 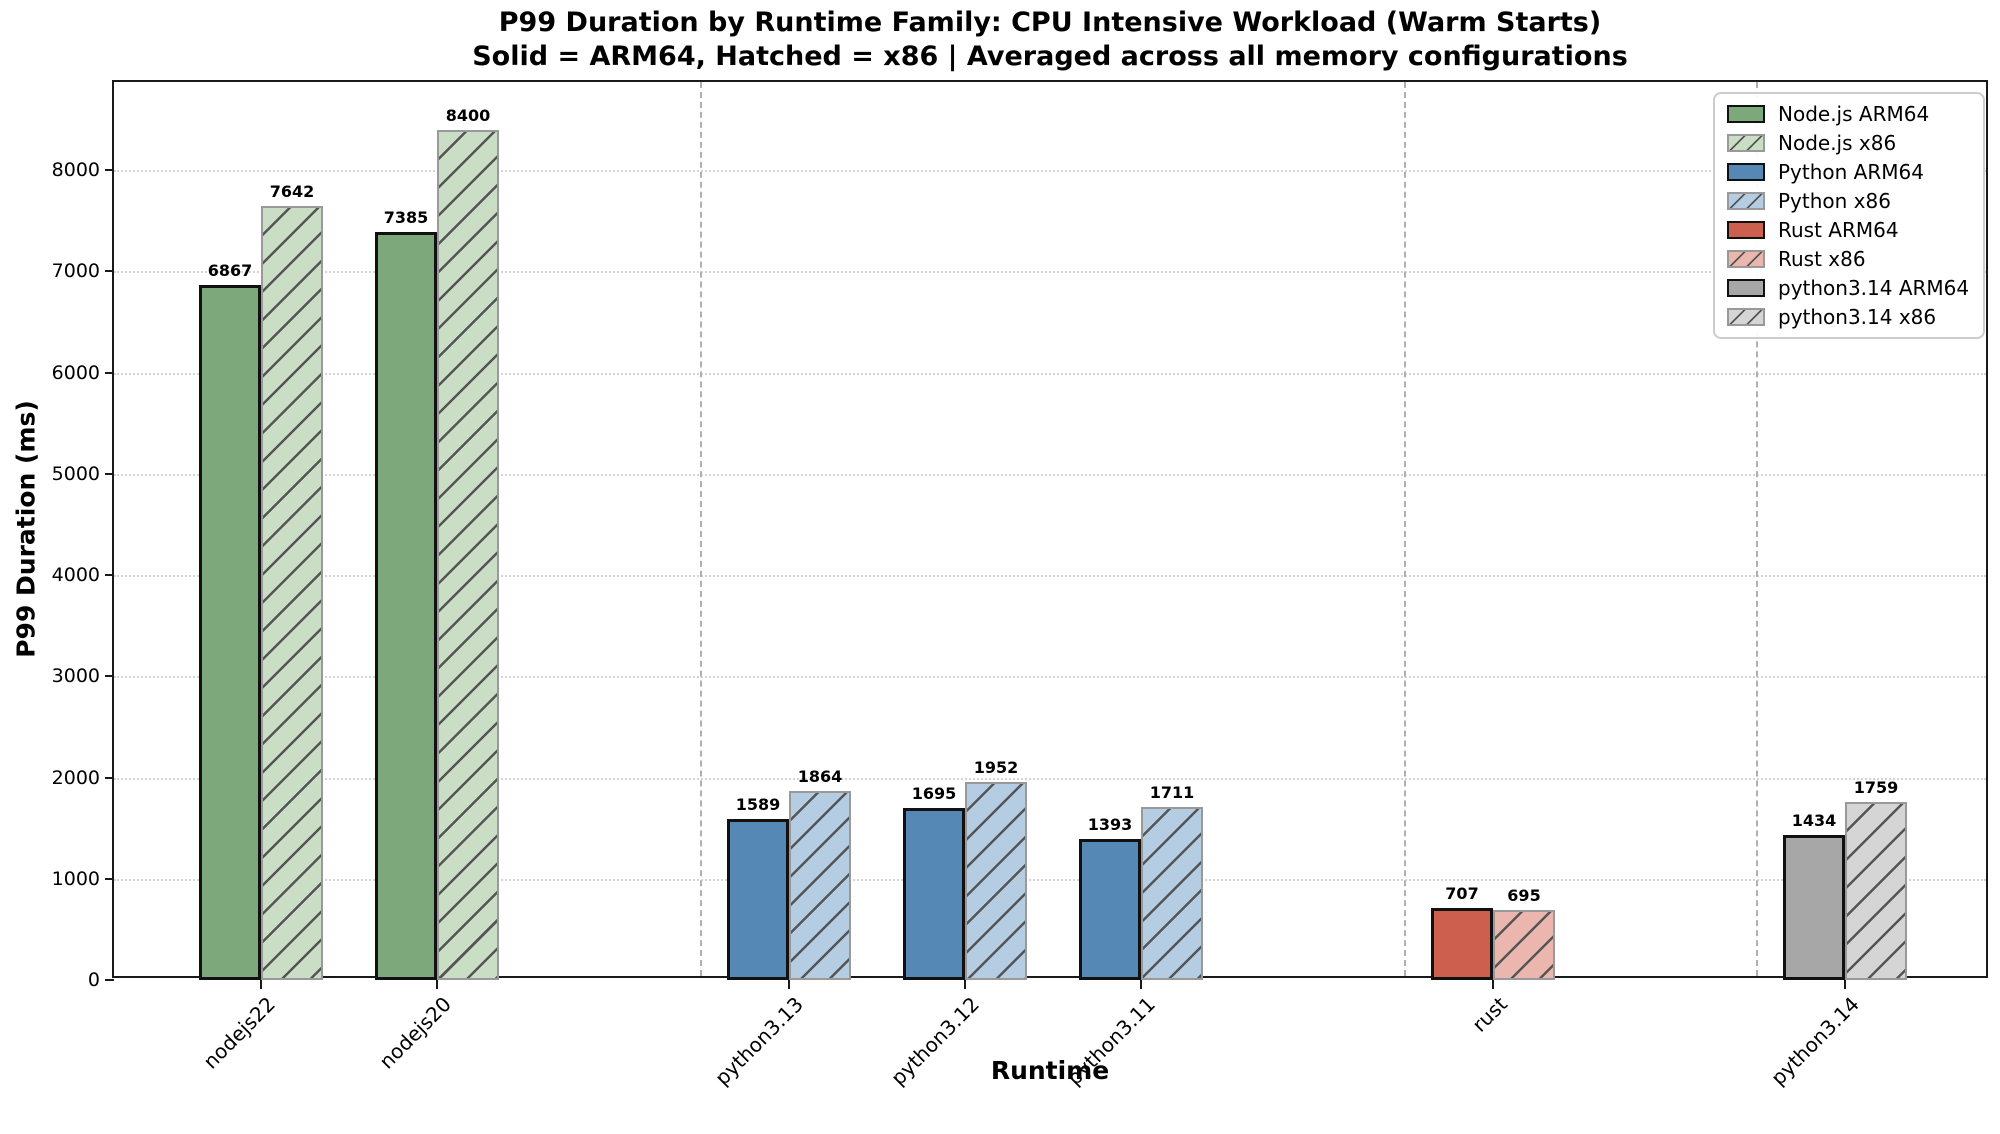 I want to click on bar-nodejs20-ARM64, so click(x=406, y=606).